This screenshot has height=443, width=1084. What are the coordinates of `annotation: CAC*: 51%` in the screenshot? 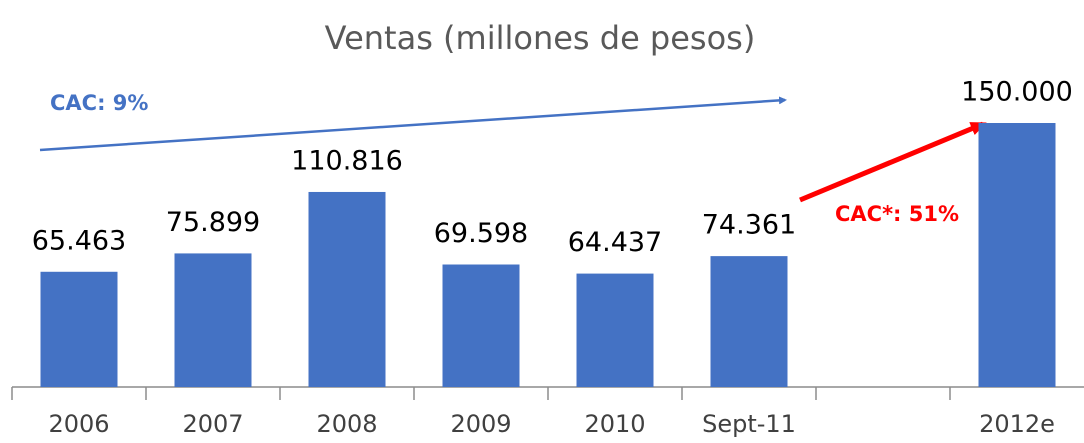 It's located at (897, 214).